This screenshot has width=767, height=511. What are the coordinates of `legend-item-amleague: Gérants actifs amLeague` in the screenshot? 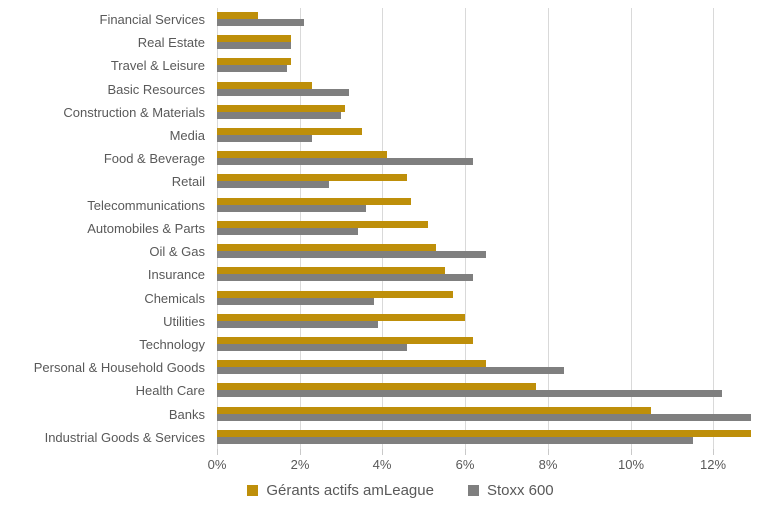 It's located at (340, 490).